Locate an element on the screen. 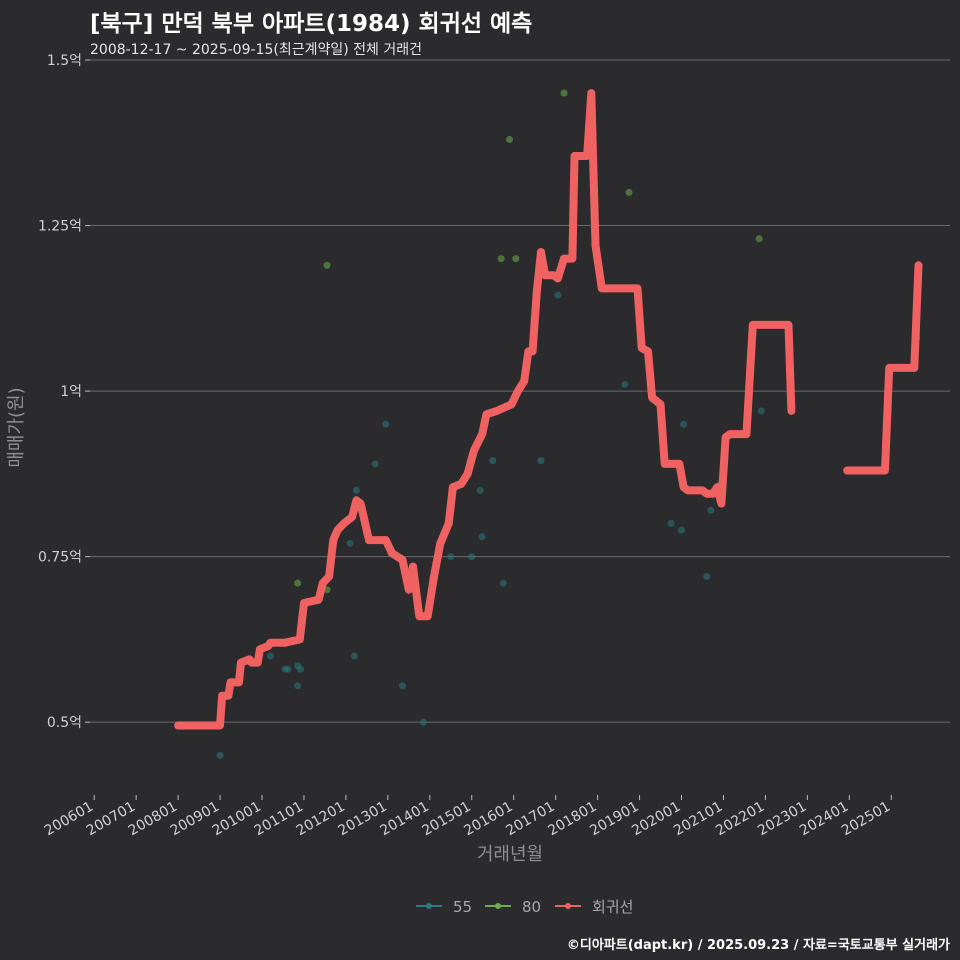  legend-label-55: 55 is located at coordinates (462, 907).